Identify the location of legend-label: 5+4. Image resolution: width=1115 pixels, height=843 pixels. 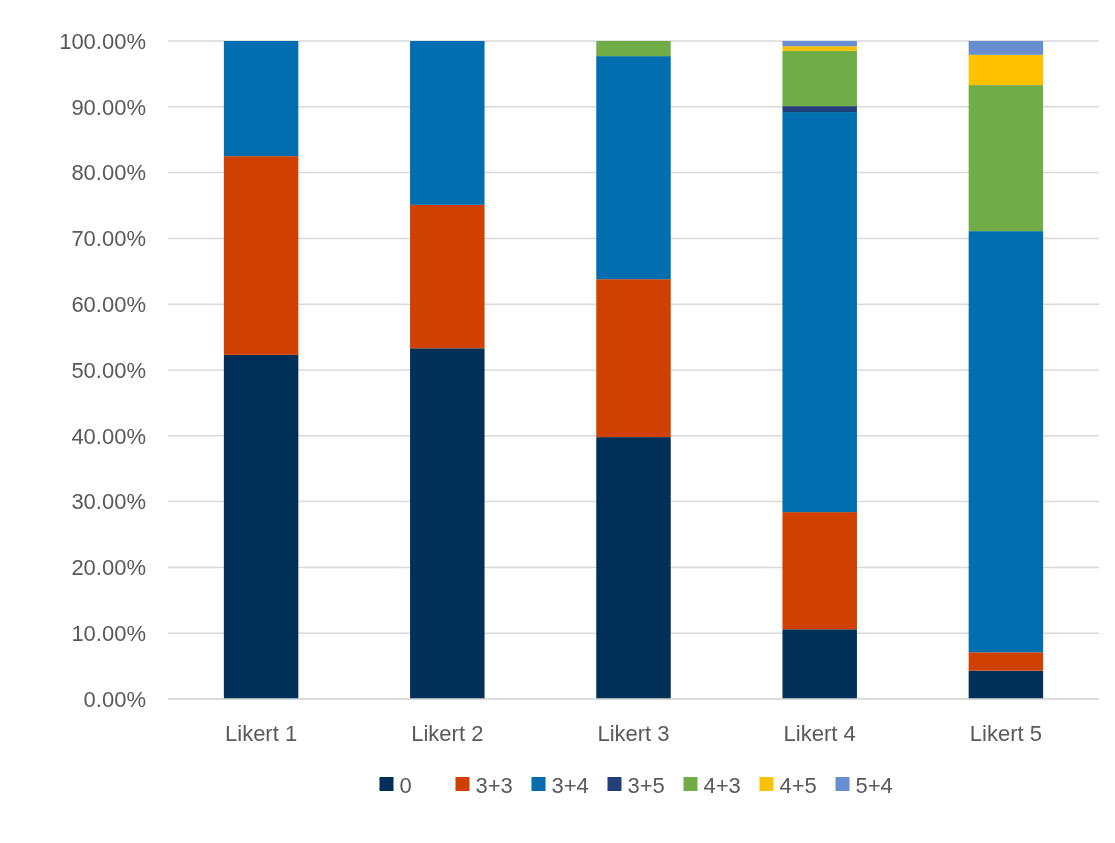
(874, 785).